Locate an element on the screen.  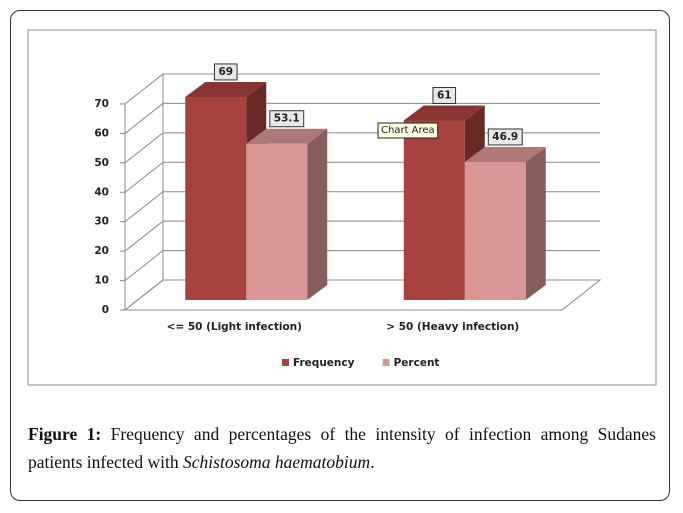
data-label: 69 is located at coordinates (225, 72).